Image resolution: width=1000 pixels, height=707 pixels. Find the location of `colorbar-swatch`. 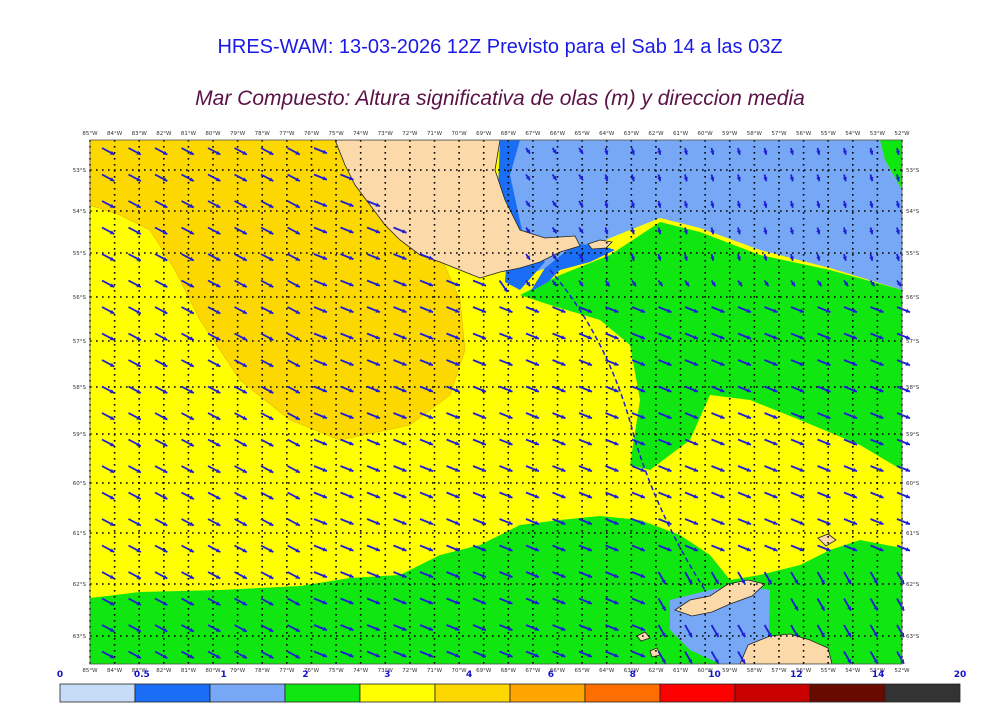

colorbar-swatch is located at coordinates (172, 693).